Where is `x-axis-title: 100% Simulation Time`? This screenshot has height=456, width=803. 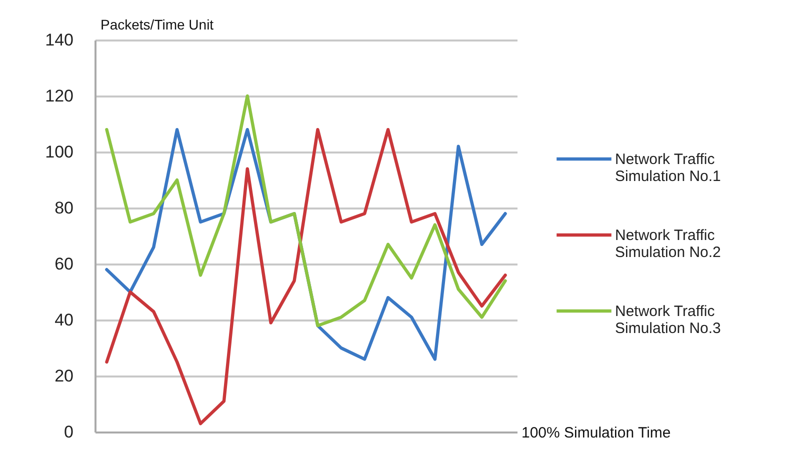
x-axis-title: 100% Simulation Time is located at coordinates (596, 433).